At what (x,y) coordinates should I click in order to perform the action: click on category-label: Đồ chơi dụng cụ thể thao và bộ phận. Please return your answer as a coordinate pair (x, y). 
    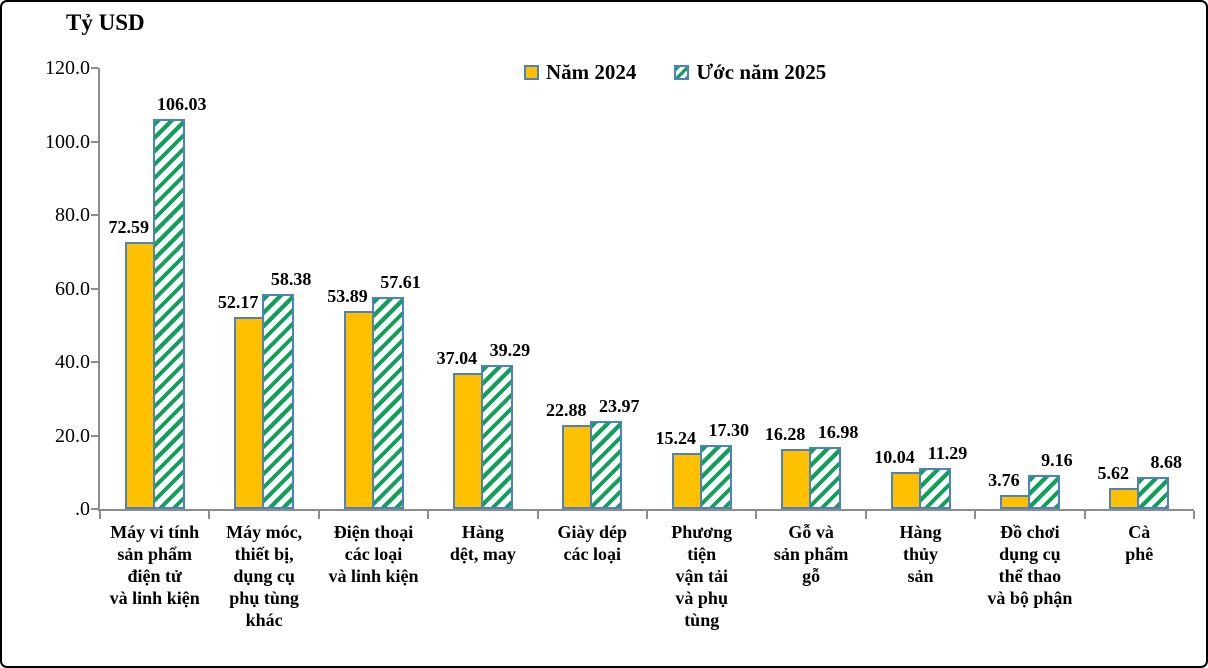
    Looking at the image, I should click on (1030, 565).